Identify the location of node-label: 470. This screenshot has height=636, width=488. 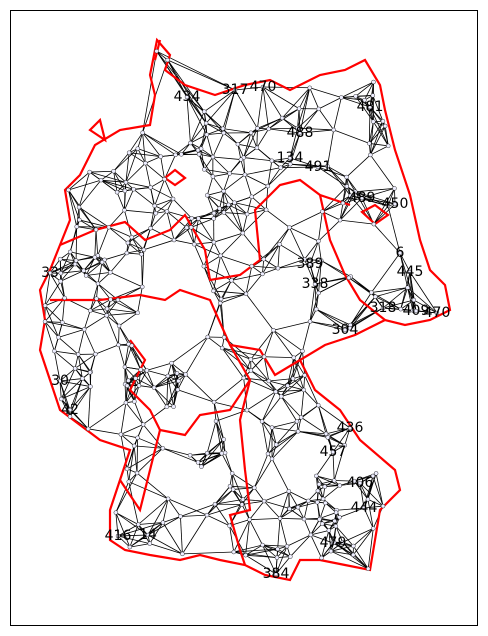
(263, 87).